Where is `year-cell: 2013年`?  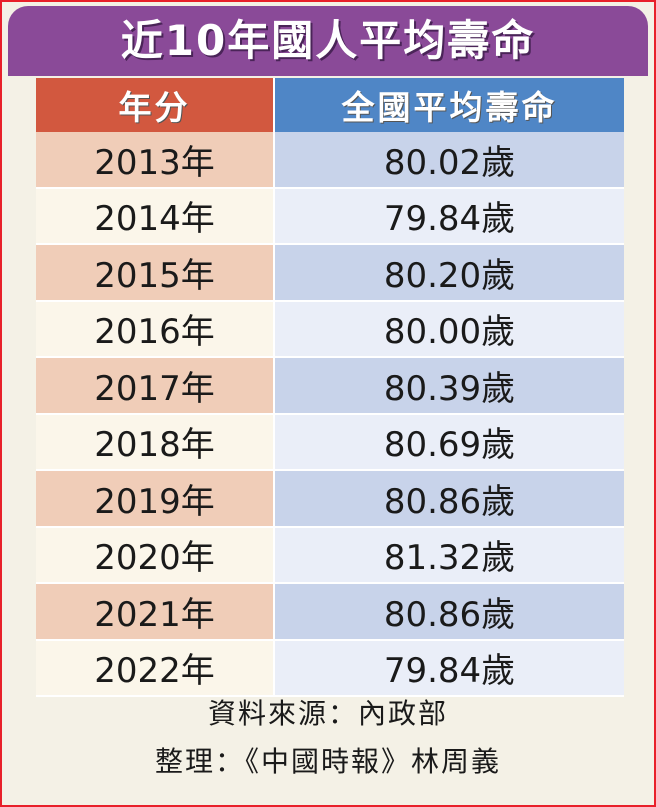 year-cell: 2013年 is located at coordinates (155, 160).